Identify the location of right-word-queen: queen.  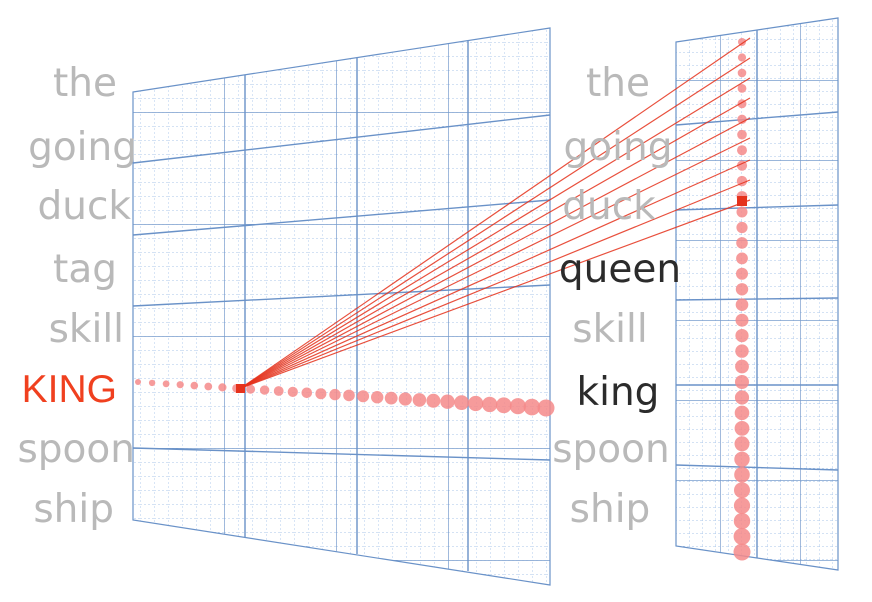
(620, 269).